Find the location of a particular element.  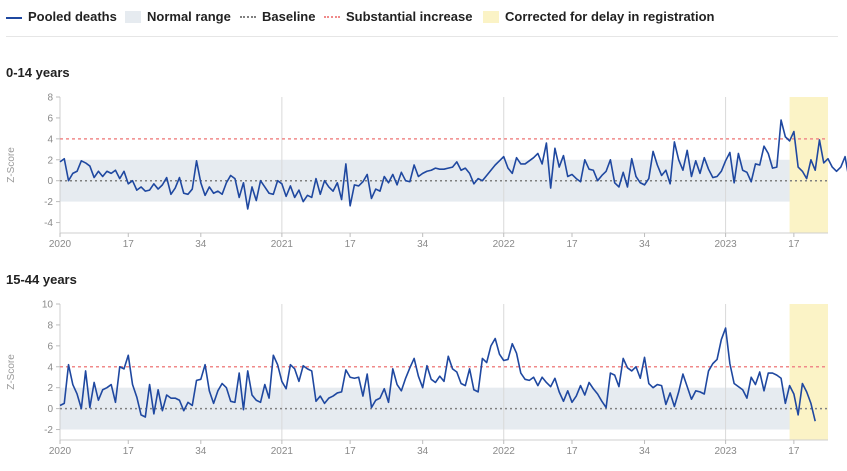

y-tick-label: -4 is located at coordinates (48, 223).